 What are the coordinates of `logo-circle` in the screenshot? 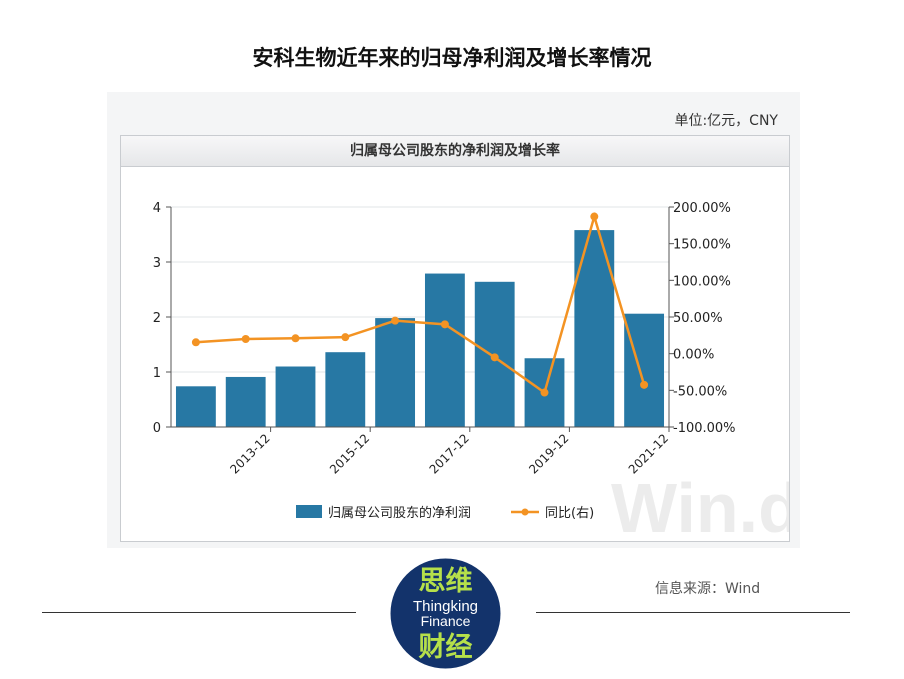 It's located at (445, 613).